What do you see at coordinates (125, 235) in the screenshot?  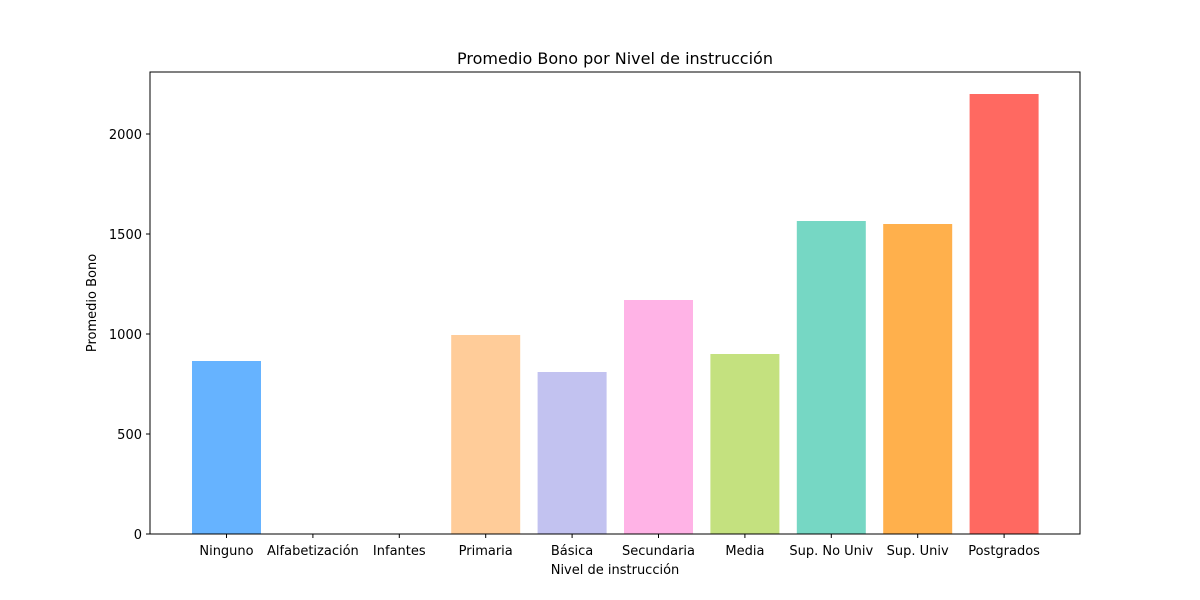 I see `y-tick-label: 1500` at bounding box center [125, 235].